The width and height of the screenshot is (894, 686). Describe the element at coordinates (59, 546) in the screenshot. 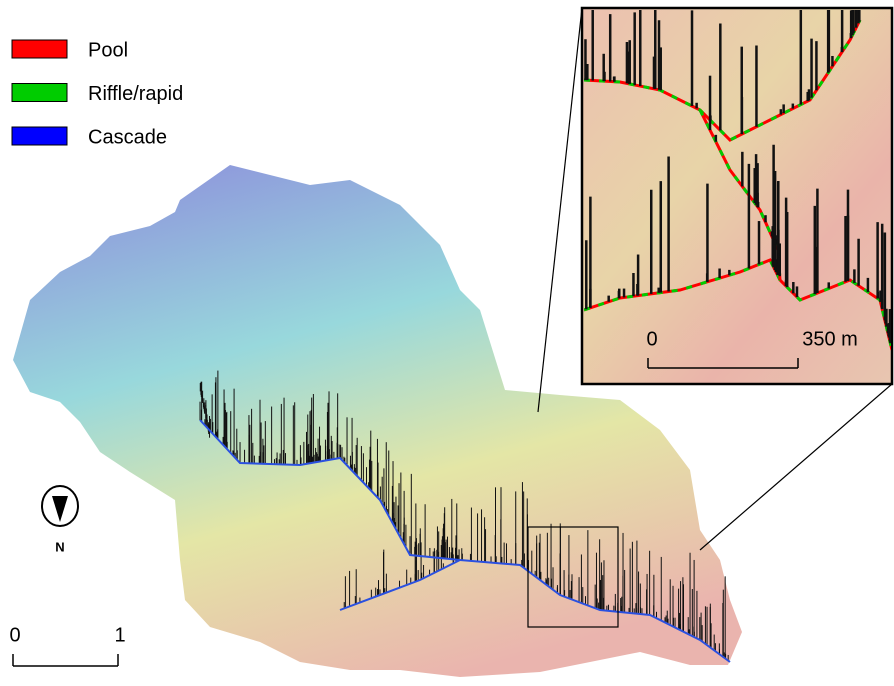

I see `north-label: N` at that location.